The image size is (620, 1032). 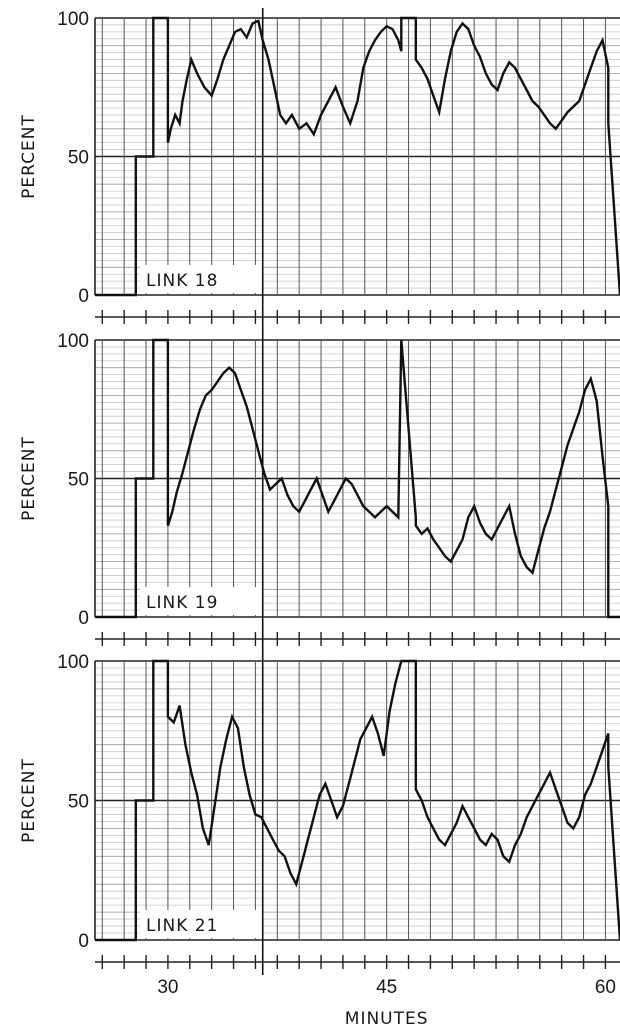 I want to click on panel-label: LINK 18, so click(x=182, y=281).